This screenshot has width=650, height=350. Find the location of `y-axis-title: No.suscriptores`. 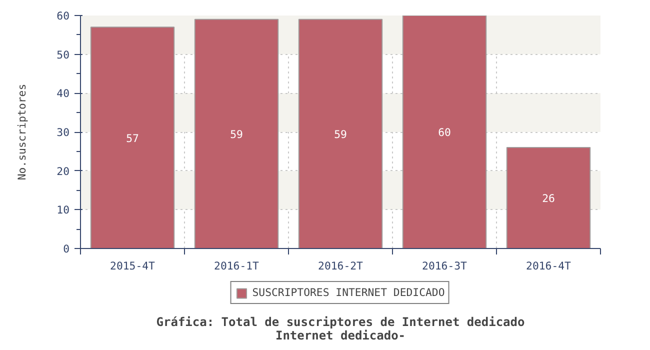

y-axis-title: No.suscriptores is located at coordinates (22, 132).